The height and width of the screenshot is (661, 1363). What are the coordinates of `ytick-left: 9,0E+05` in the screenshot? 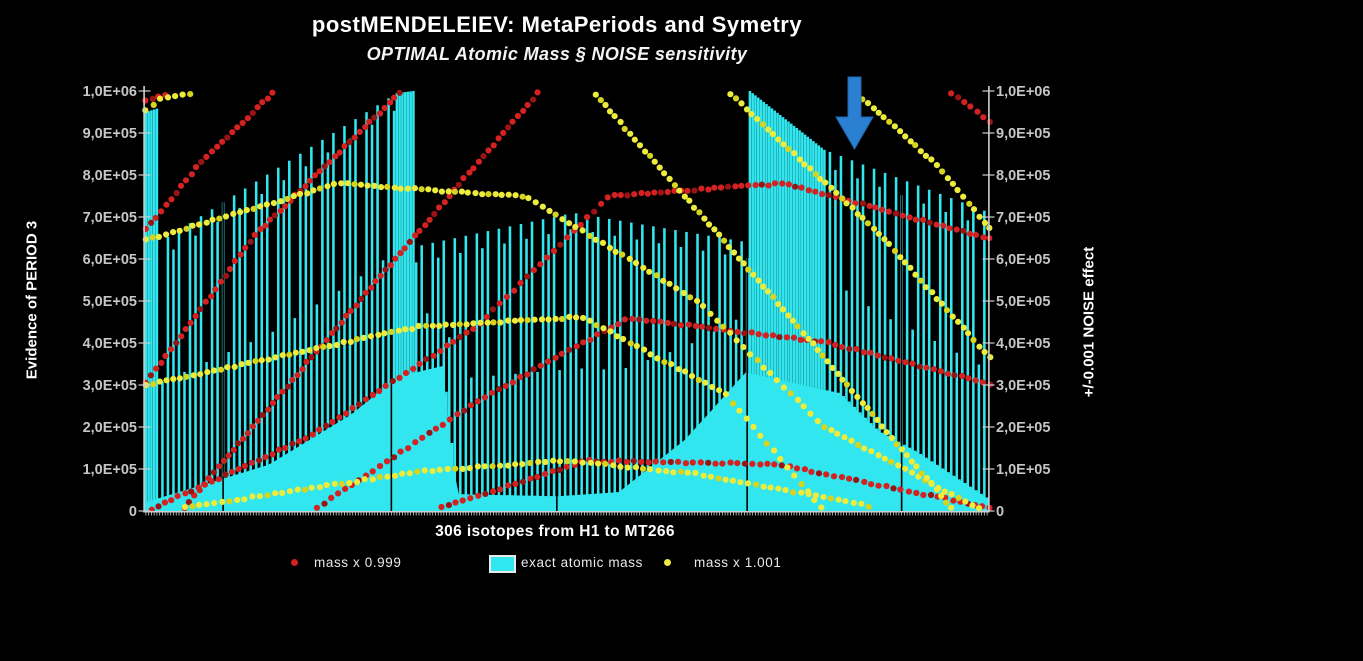 It's located at (110, 134).